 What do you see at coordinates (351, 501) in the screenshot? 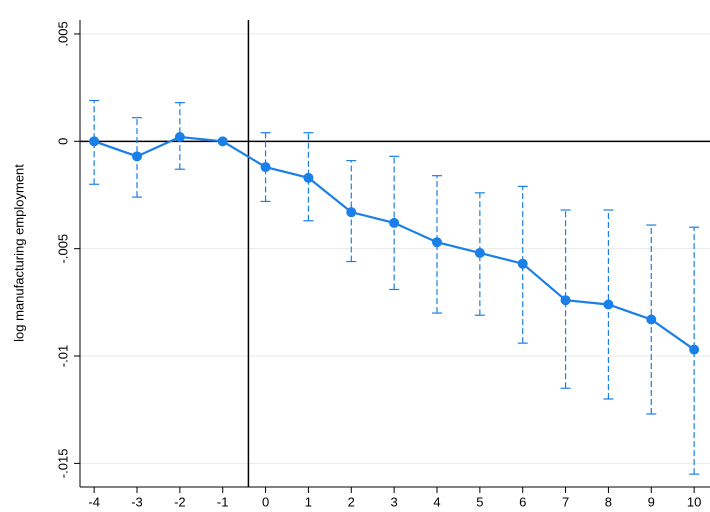
I see `x-tick-label: 2` at bounding box center [351, 501].